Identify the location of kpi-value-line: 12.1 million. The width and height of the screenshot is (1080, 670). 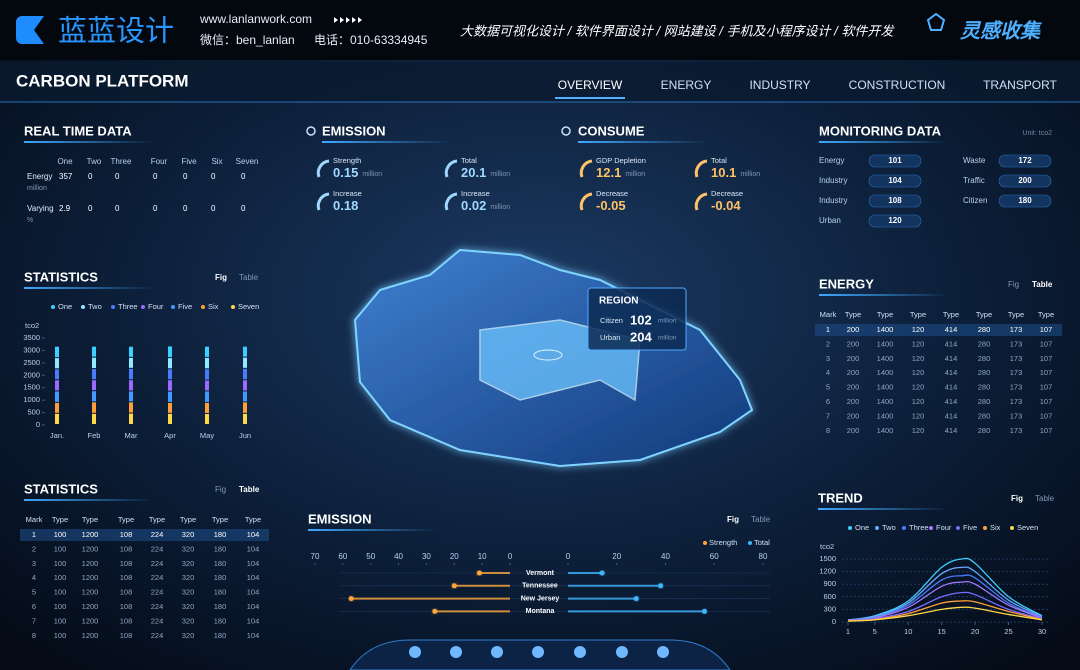
(620, 172).